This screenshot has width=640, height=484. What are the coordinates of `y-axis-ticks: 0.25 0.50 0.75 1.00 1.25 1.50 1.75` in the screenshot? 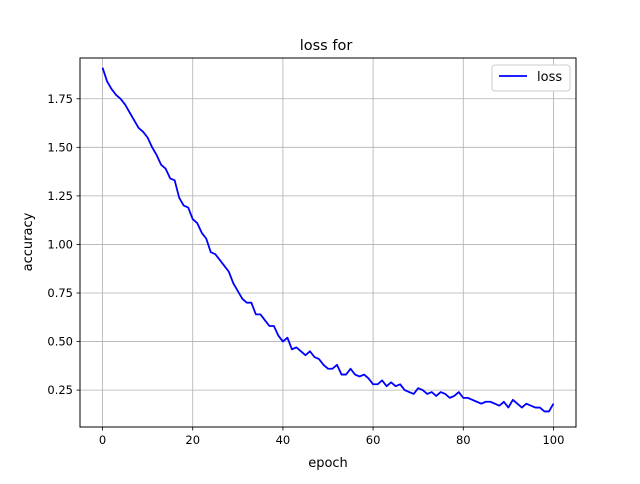 It's located at (63, 244).